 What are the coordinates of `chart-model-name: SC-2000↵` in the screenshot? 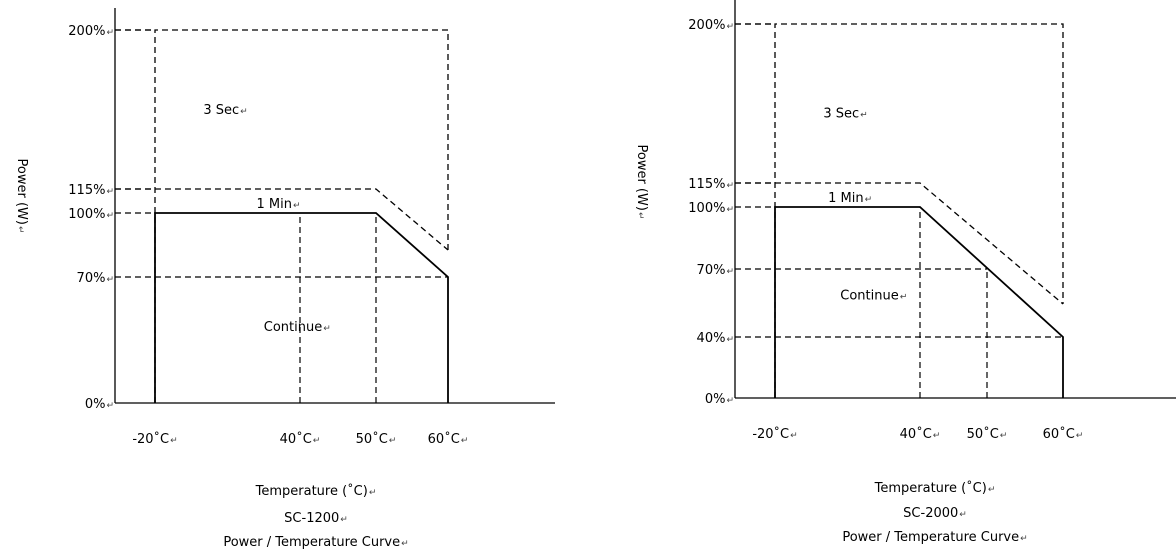 It's located at (935, 513).